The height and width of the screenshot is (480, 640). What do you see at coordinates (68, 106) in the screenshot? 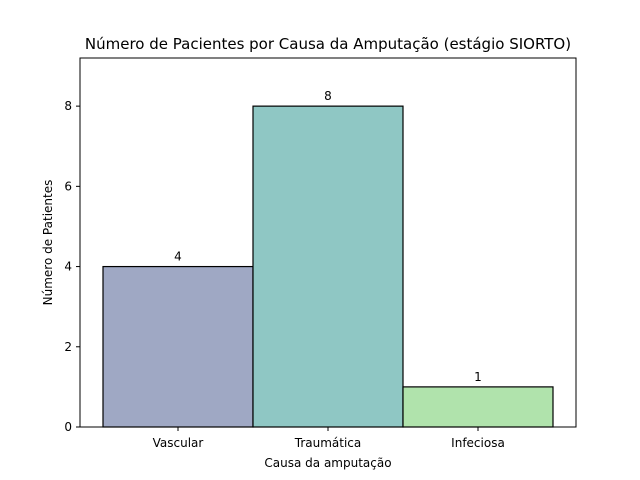
I see `y-tick-label: 8` at bounding box center [68, 106].